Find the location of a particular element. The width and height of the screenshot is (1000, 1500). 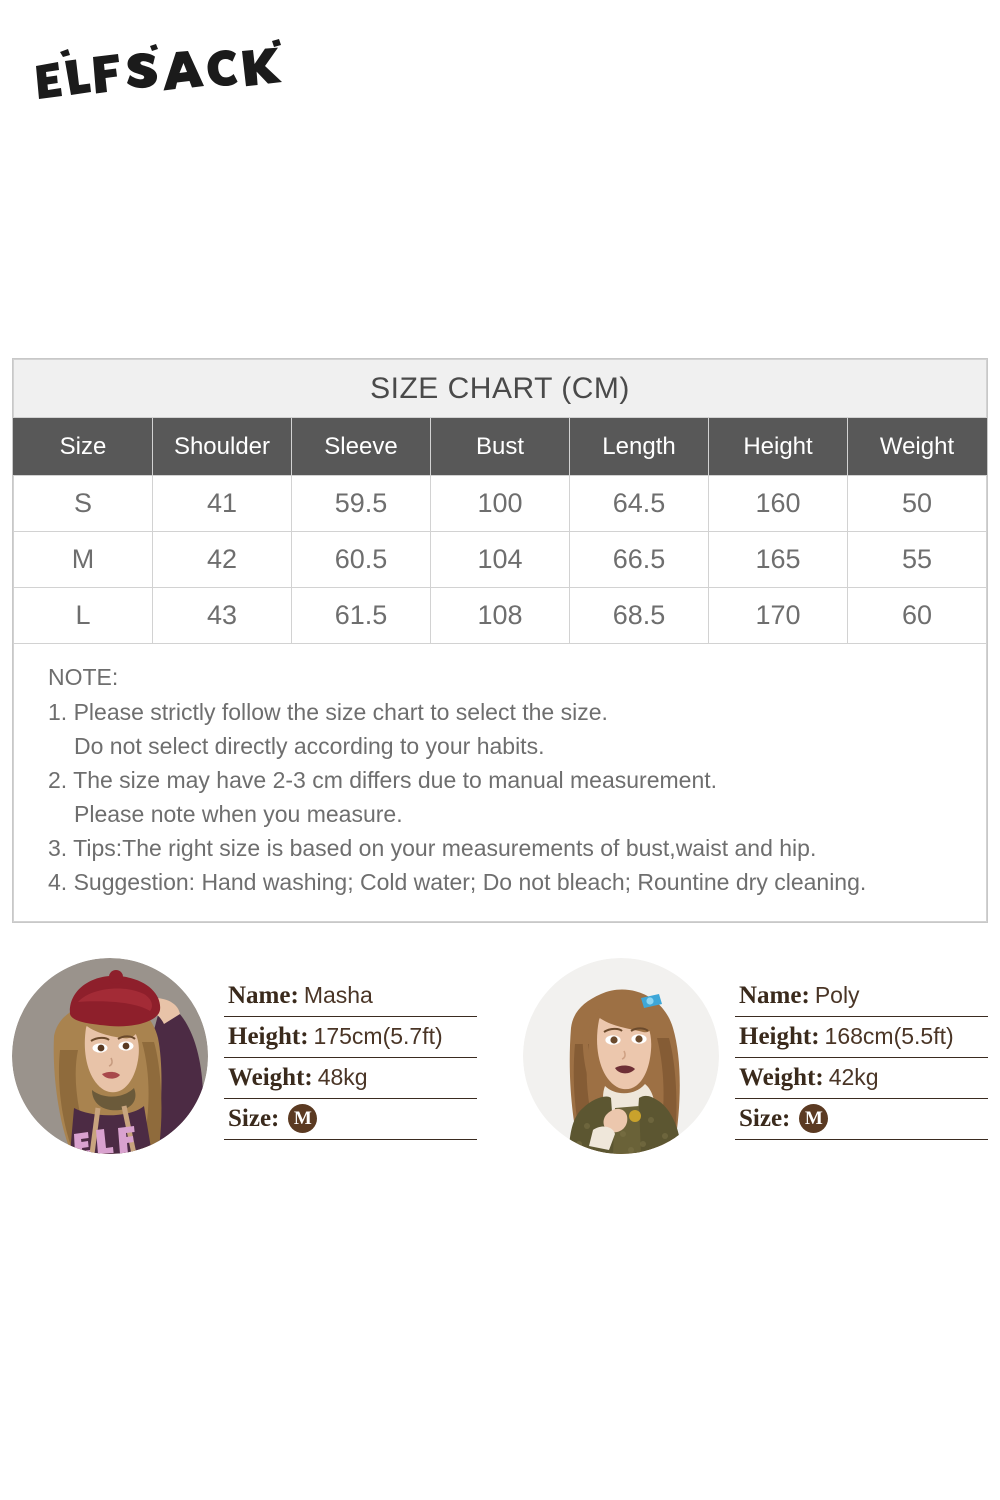

table-row: L 43 61.5 108 68.5 170 60 is located at coordinates (500, 615).